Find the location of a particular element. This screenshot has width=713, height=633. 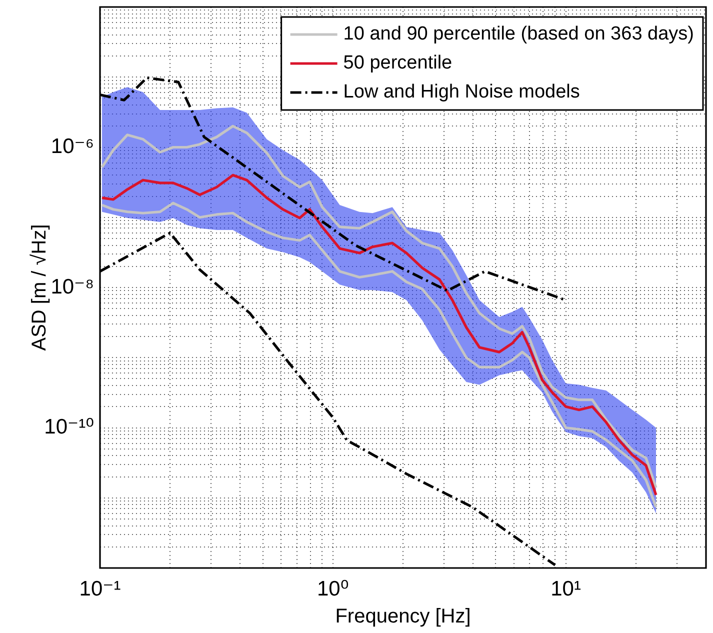

x-tick-label: 10⁻¹ is located at coordinates (100, 588).